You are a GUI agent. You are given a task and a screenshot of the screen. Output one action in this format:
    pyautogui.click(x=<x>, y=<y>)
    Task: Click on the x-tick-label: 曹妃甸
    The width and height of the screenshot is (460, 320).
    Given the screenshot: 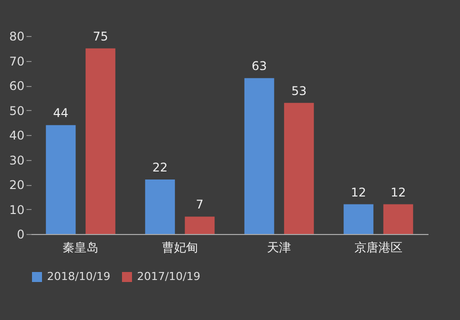 What is the action you would take?
    pyautogui.click(x=180, y=247)
    